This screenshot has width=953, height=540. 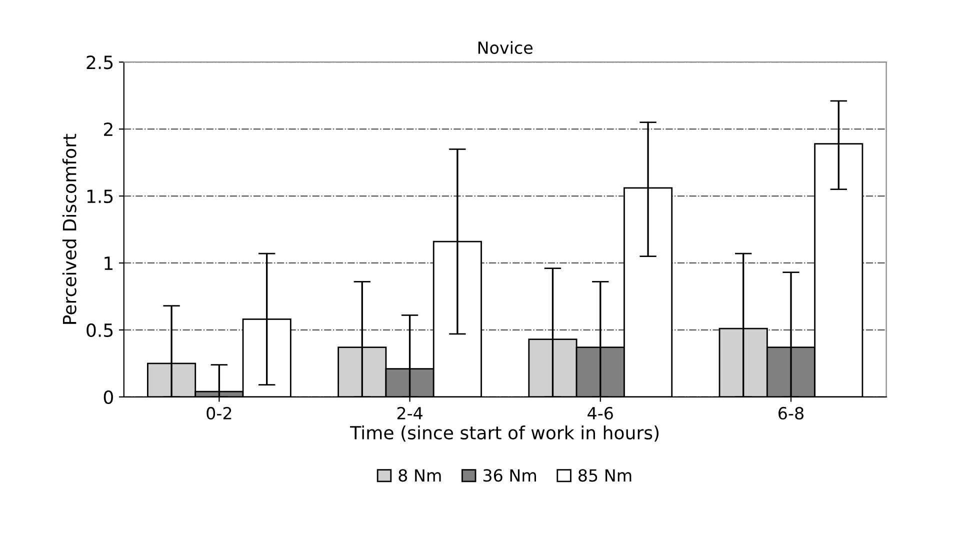 I want to click on x-axis-title: Time (since start of work in hours), so click(x=504, y=434).